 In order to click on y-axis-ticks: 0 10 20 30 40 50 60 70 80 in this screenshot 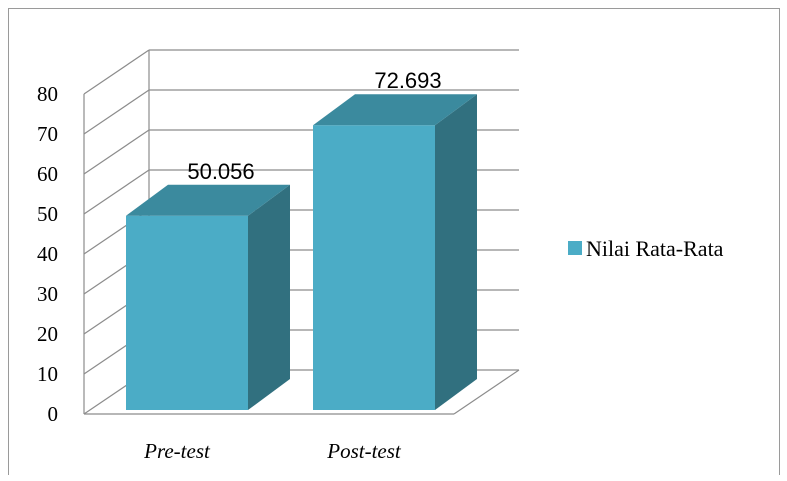, I will do `click(47, 254)`.